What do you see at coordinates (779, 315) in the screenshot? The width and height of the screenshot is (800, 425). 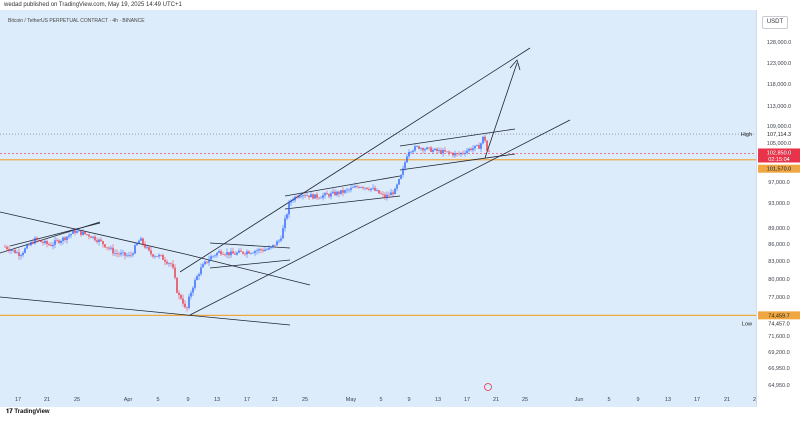 I see `level-lower-box` at bounding box center [779, 315].